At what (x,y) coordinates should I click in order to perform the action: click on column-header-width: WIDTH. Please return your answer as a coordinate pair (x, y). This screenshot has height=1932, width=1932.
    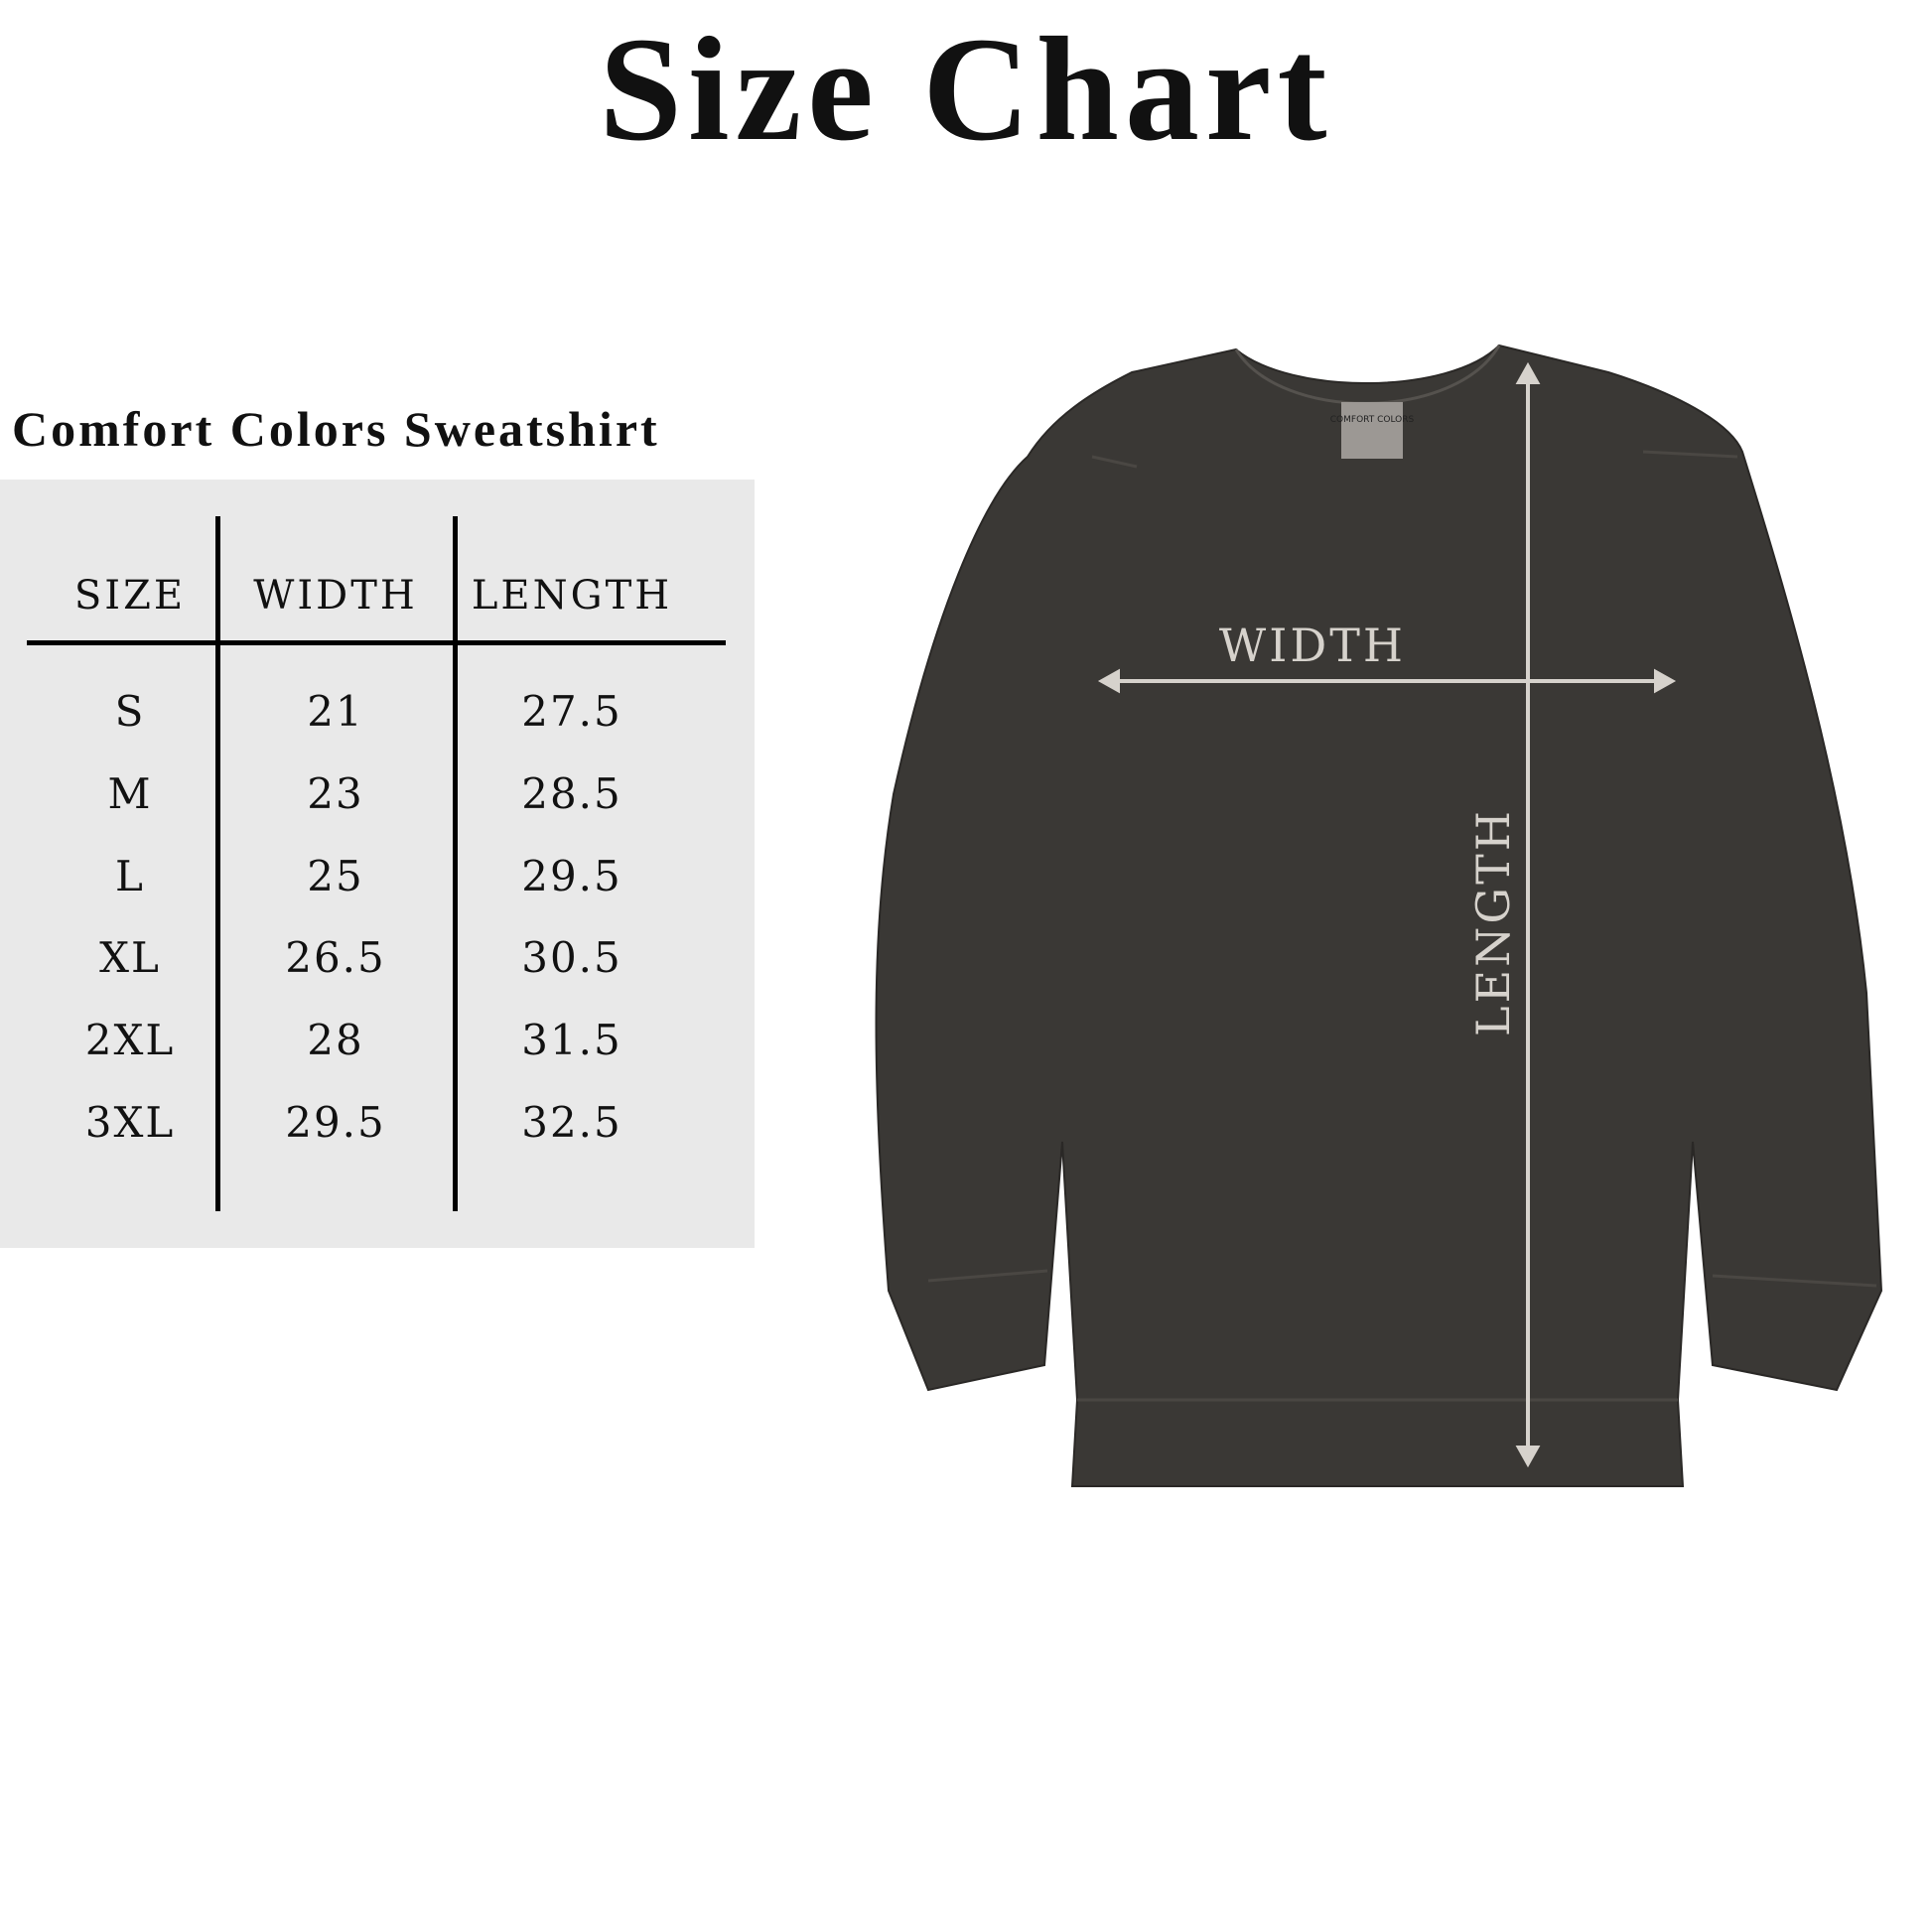
    Looking at the image, I should click on (336, 596).